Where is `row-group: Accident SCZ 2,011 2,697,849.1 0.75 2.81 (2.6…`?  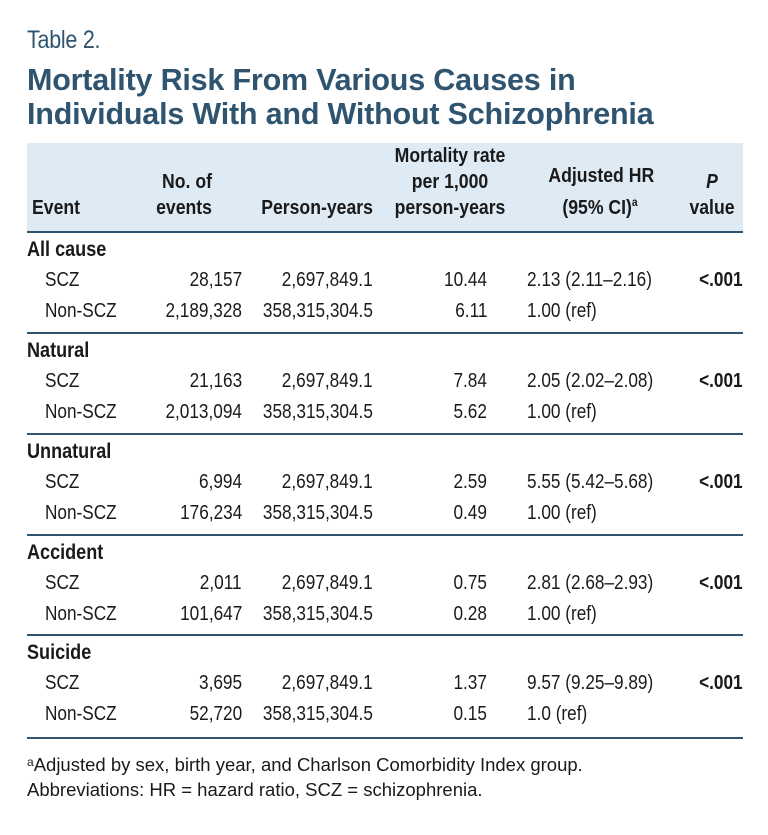 row-group: Accident SCZ 2,011 2,697,849.1 0.75 2.81 (2.6… is located at coordinates (385, 586).